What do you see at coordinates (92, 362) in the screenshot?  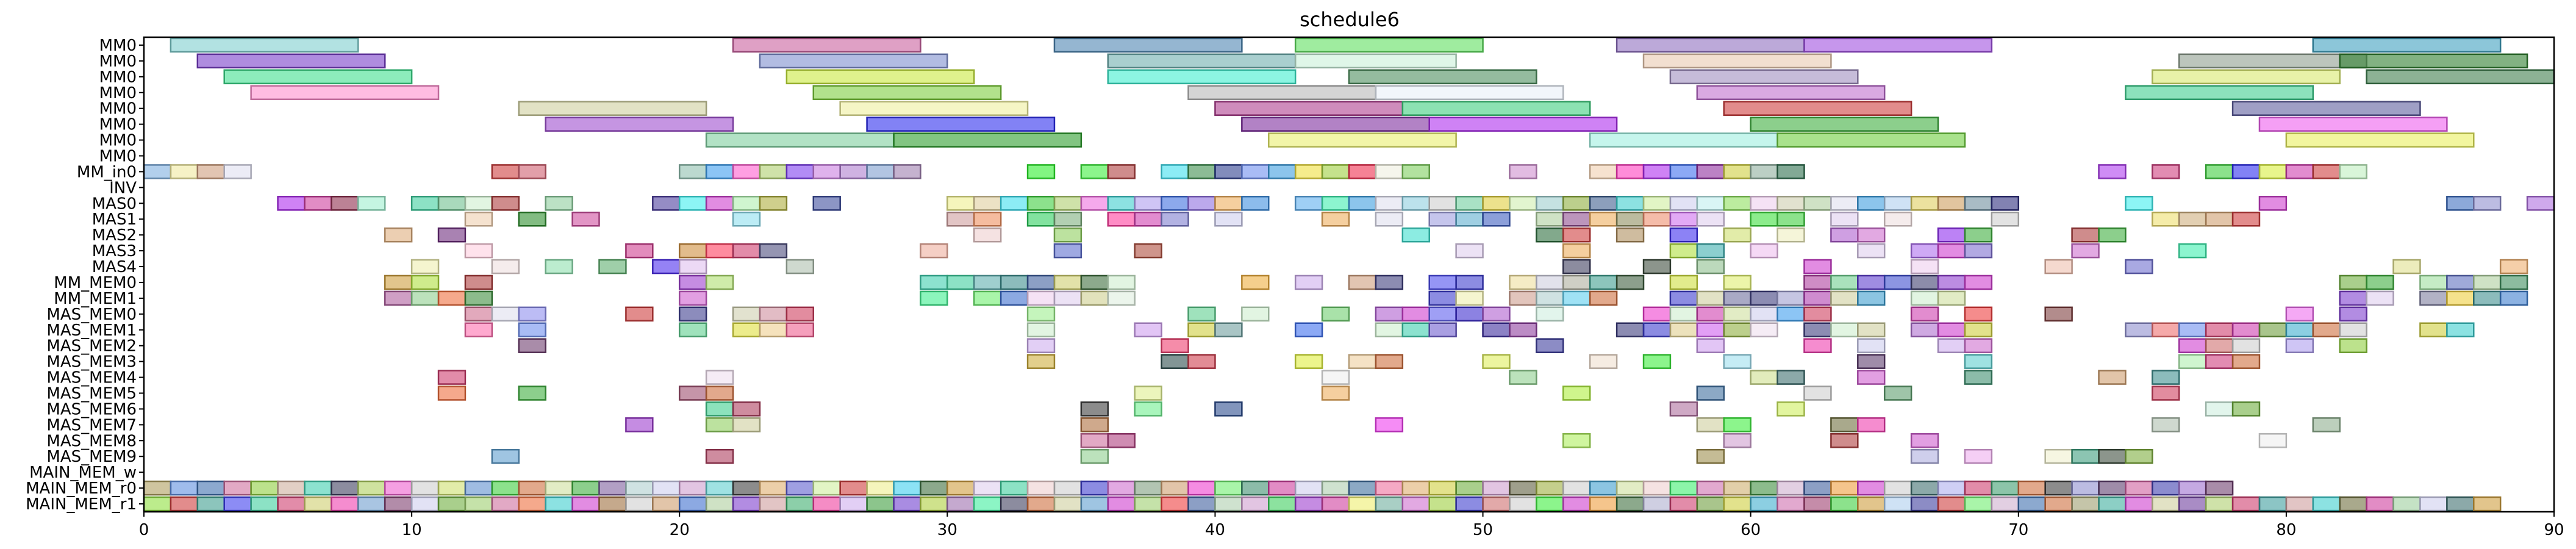 I see `y-tick-label: MAS_MEM3` at bounding box center [92, 362].